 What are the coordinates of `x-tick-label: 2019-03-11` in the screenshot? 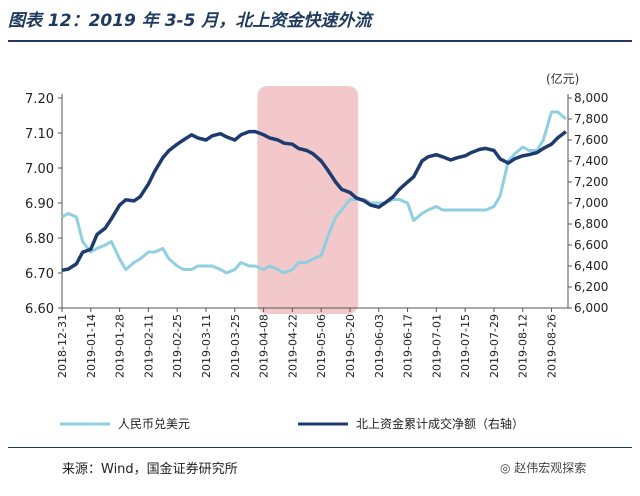 It's located at (206, 346).